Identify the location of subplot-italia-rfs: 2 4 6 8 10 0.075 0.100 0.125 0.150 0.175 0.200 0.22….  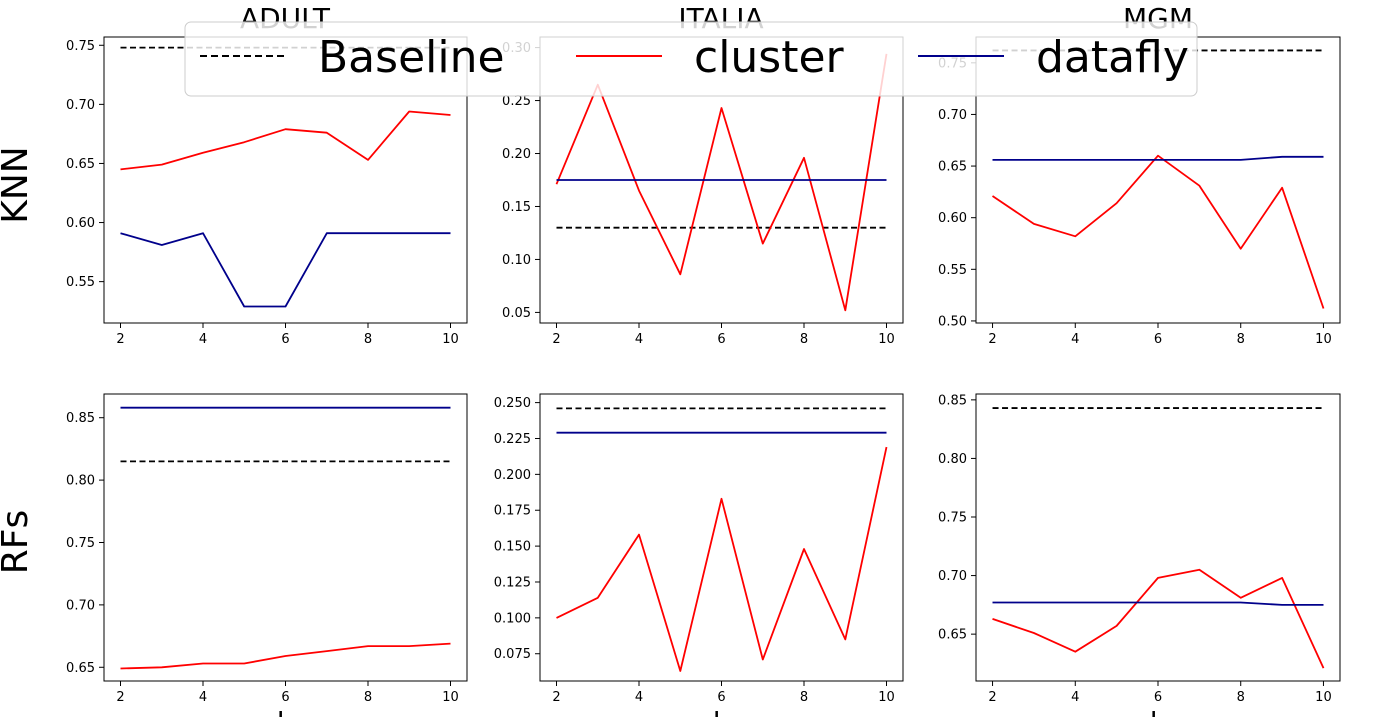
(699, 549).